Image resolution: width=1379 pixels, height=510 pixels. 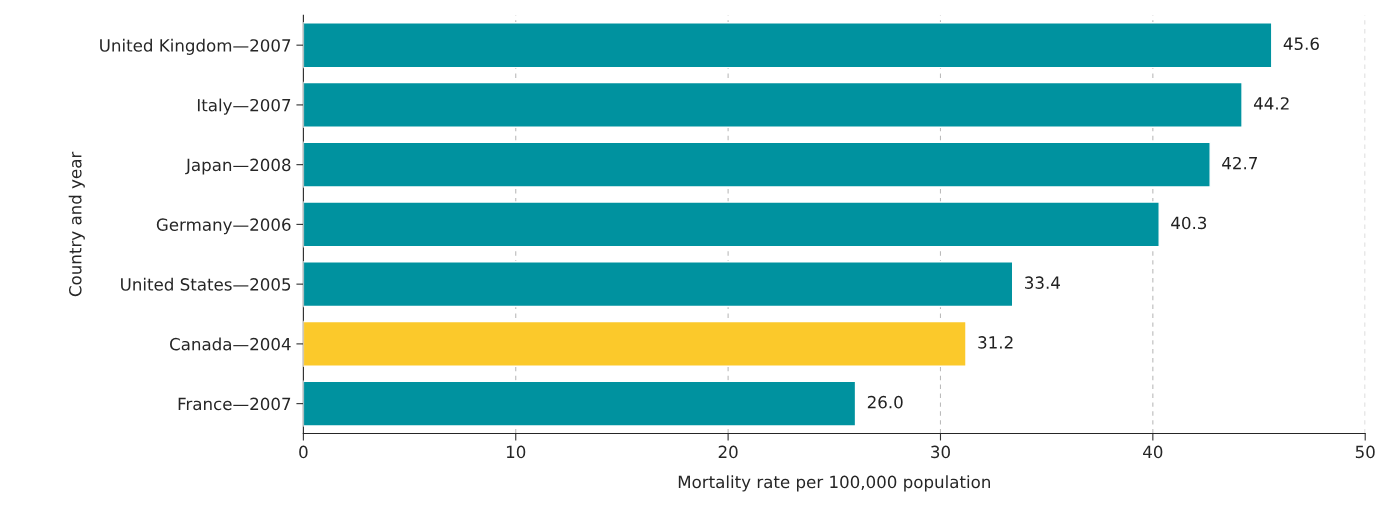 I want to click on x-tick-label: 30, so click(x=940, y=452).